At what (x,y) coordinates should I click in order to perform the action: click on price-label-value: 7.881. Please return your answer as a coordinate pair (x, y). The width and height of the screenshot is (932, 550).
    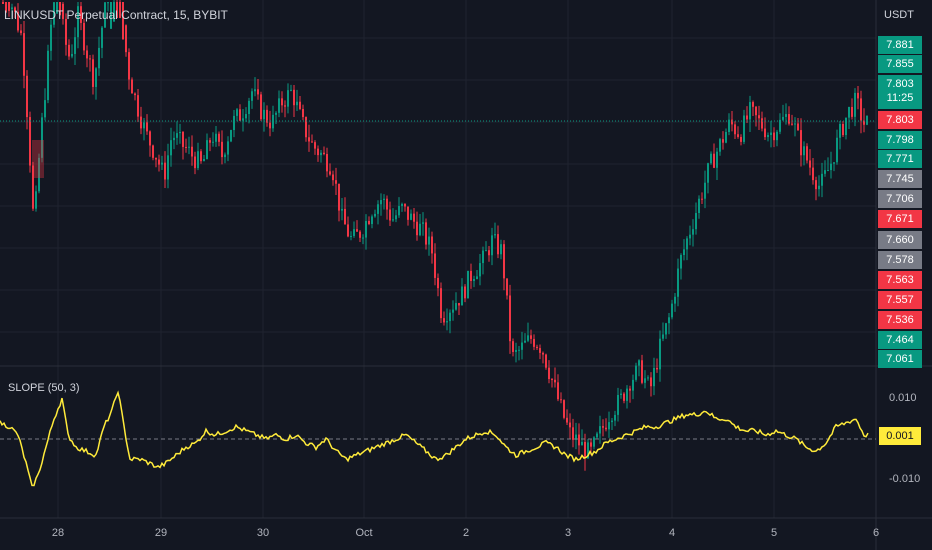
    Looking at the image, I should click on (900, 45).